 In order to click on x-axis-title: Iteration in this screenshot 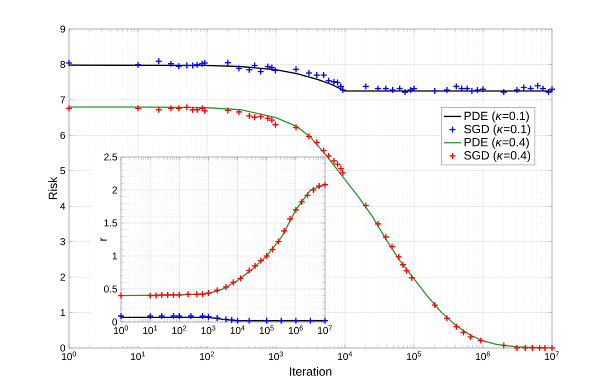, I will do `click(311, 371)`.